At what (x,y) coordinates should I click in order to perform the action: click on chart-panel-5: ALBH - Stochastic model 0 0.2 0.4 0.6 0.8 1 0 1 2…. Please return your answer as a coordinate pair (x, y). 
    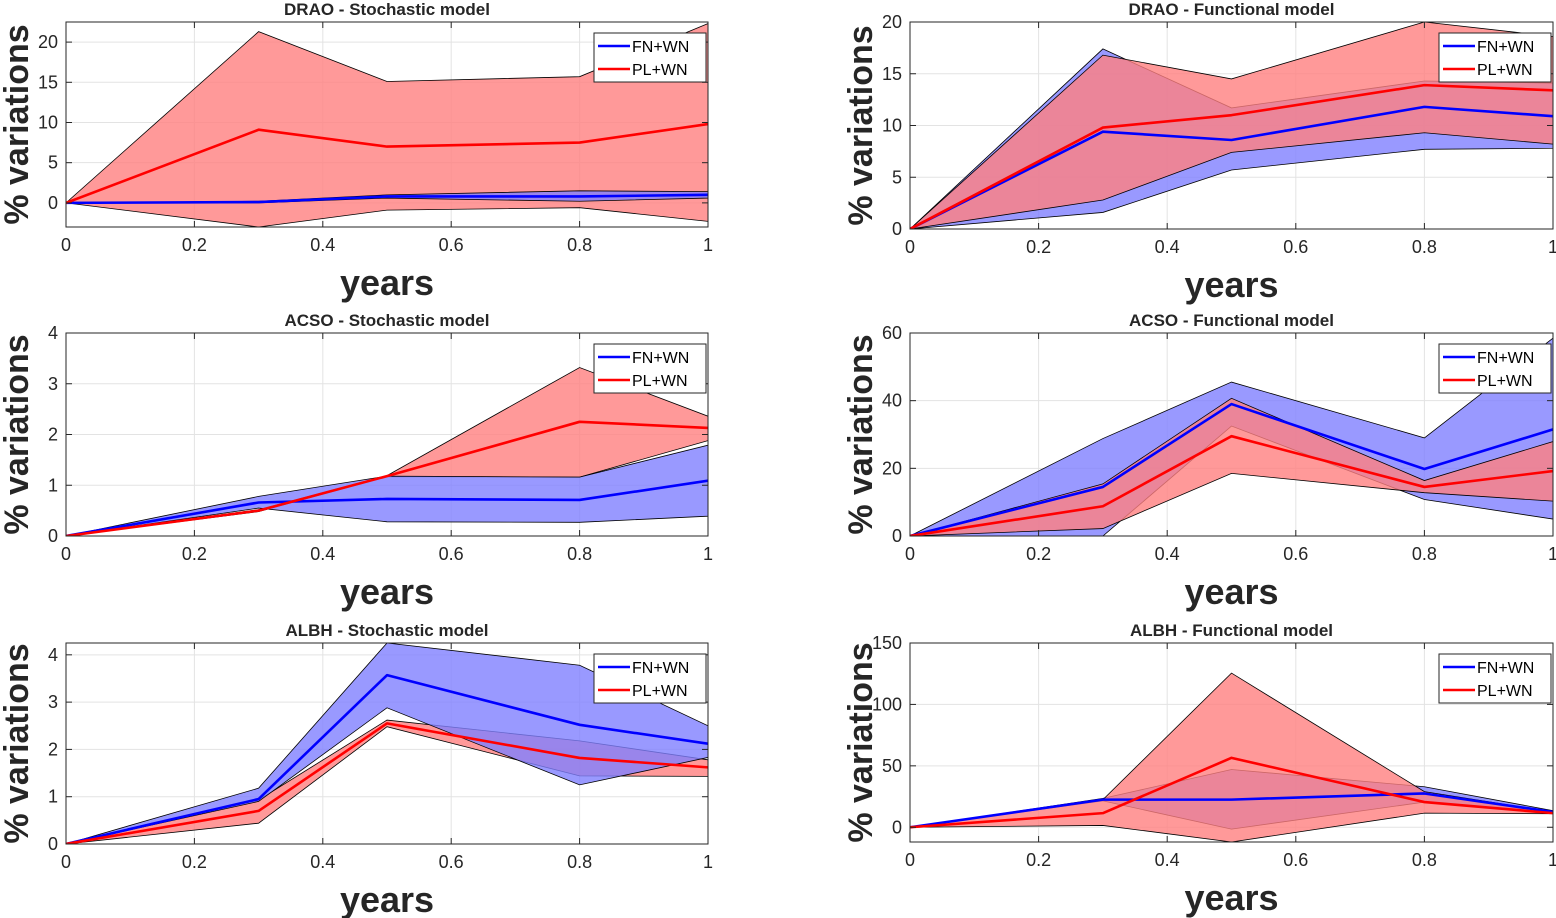
    Looking at the image, I should click on (356, 769).